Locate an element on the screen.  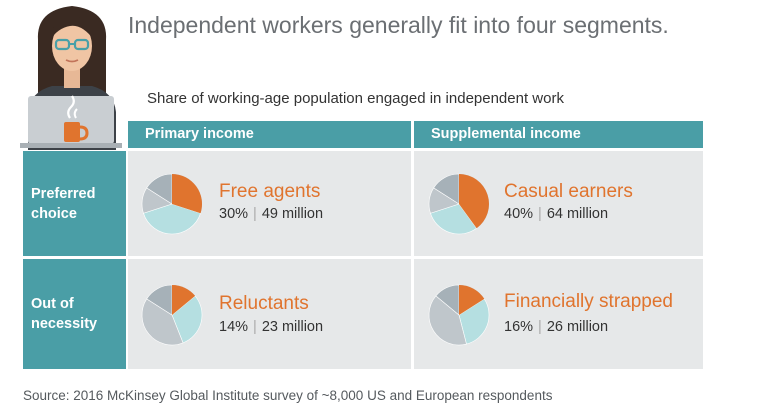
segment-percent: 30% is located at coordinates (234, 214).